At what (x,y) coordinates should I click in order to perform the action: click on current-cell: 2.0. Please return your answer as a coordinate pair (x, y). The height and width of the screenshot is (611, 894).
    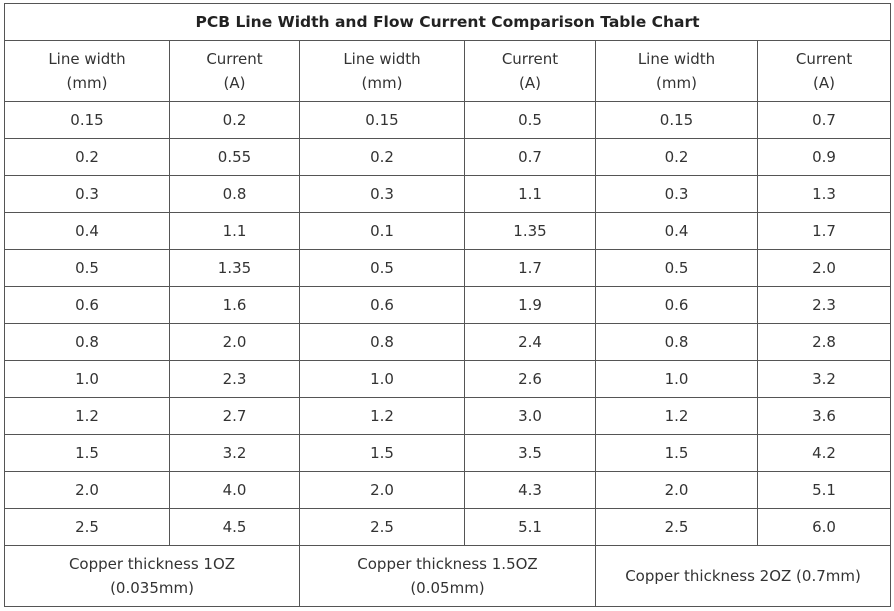
    Looking at the image, I should click on (234, 342).